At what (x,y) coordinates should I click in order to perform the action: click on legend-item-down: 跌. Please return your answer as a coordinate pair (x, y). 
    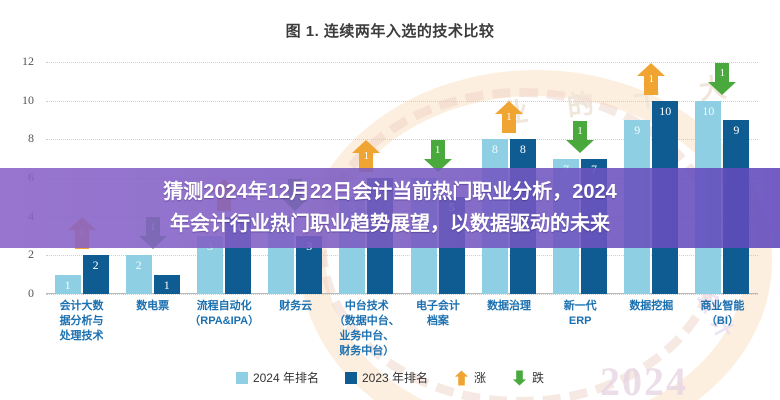
    Looking at the image, I should click on (528, 377).